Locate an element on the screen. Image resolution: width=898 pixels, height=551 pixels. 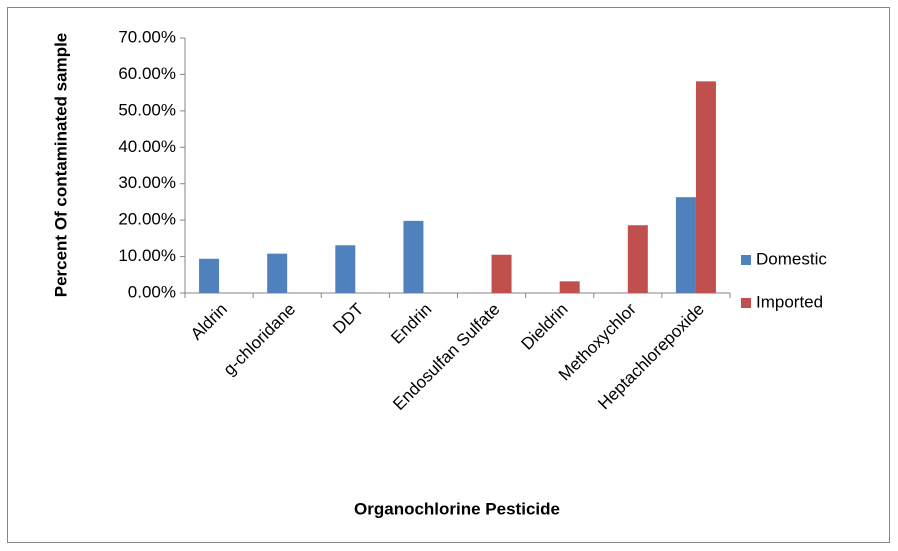
y-tick-label: 0.00% is located at coordinates (152, 291).